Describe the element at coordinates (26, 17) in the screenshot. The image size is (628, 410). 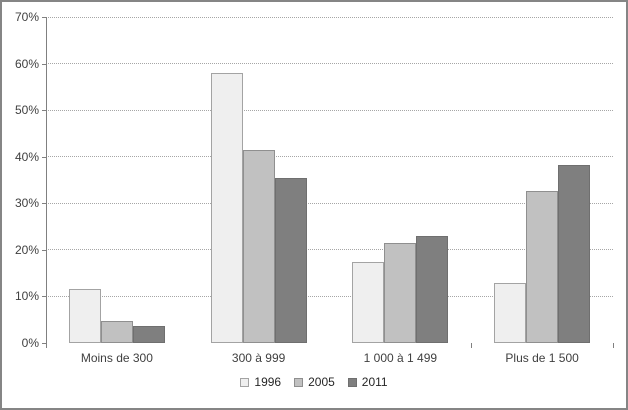
I see `y-tick-label: 70%` at that location.